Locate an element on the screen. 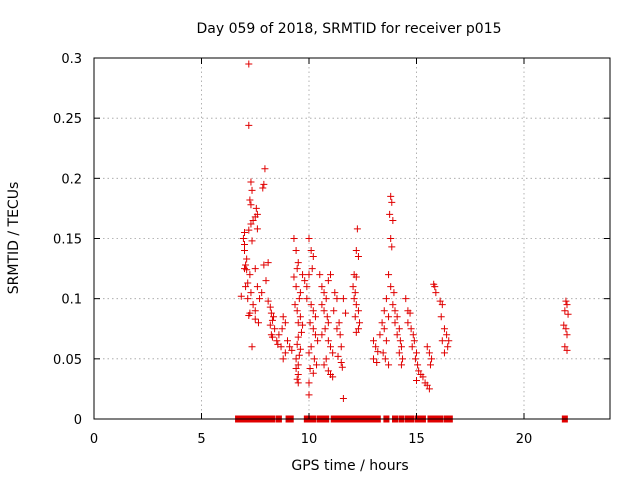  y-tick-label: 0.05 is located at coordinates (67, 360).